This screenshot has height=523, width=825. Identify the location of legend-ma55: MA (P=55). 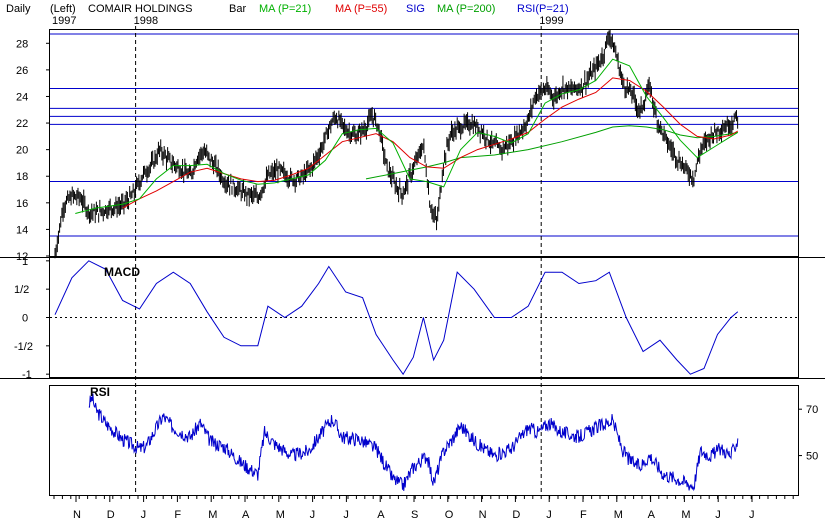
(361, 9).